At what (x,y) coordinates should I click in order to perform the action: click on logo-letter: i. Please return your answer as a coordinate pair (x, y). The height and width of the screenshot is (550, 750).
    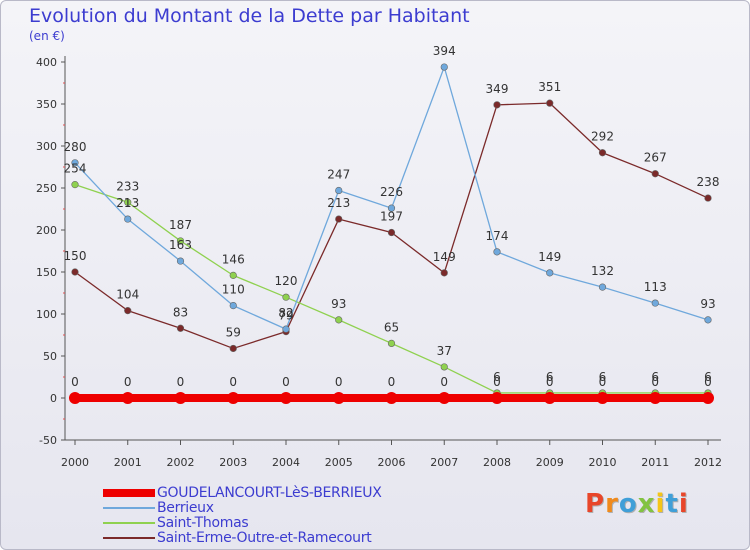
    Looking at the image, I should click on (660, 504).